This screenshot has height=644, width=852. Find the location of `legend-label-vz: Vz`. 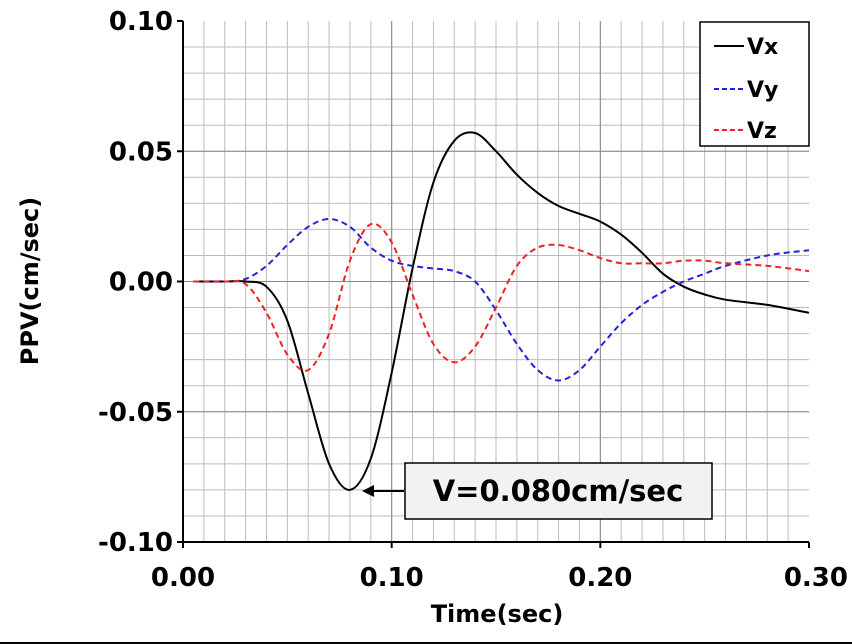

legend-label-vz: Vz is located at coordinates (762, 131).